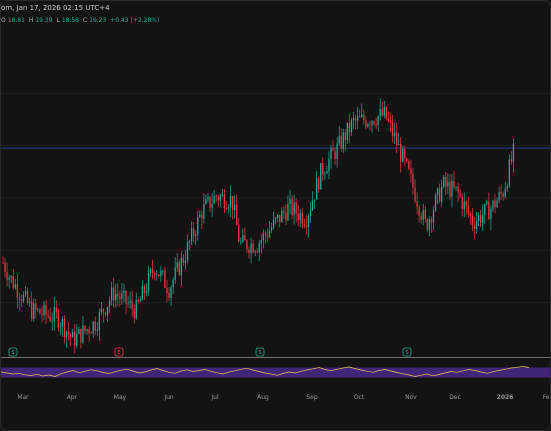  Describe the element at coordinates (505, 397) in the screenshot. I see `time-axis-label: 2026` at that location.